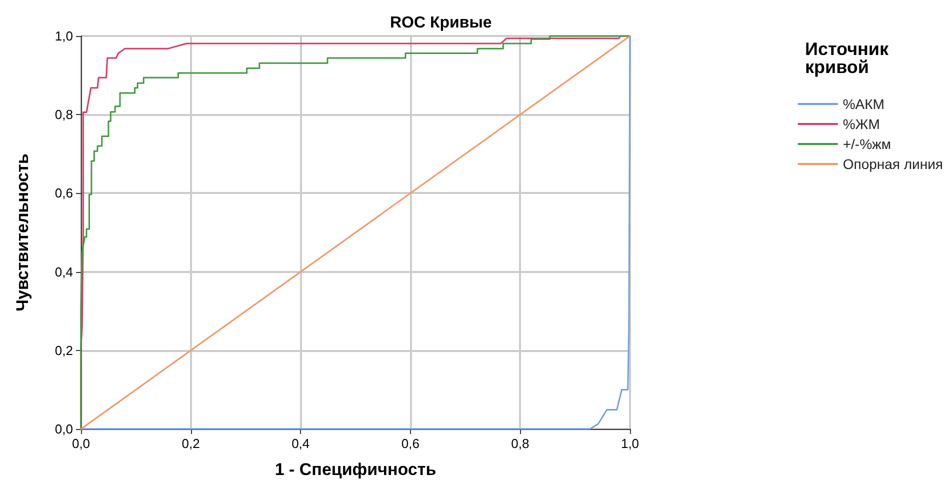  What do you see at coordinates (301, 443) in the screenshot?
I see `x-tick-label: 0,4` at bounding box center [301, 443].